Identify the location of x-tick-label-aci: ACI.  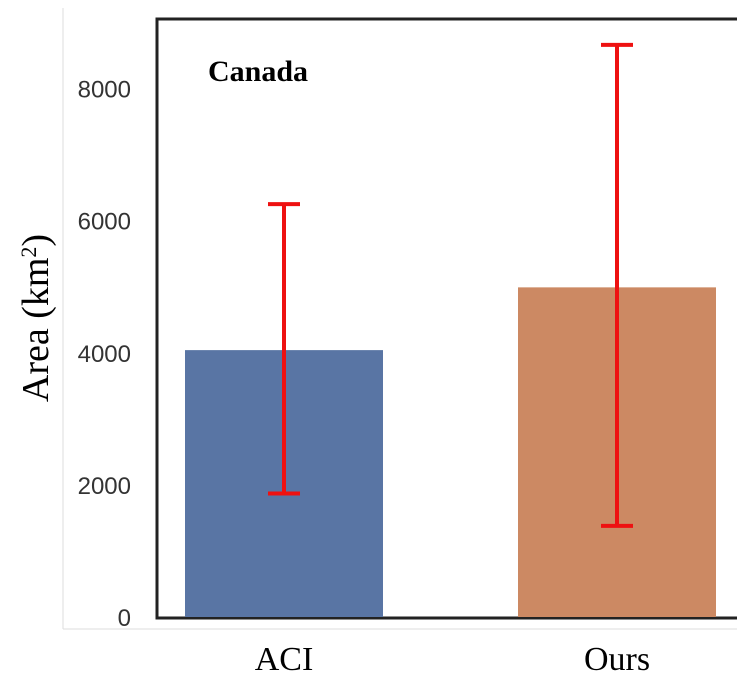
(284, 659).